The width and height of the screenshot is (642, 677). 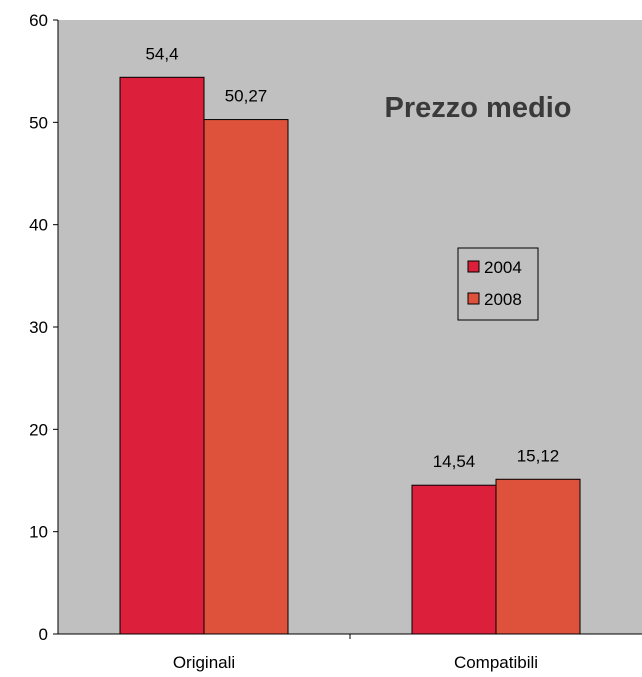 I want to click on legend-swatch-2008, so click(x=473, y=298).